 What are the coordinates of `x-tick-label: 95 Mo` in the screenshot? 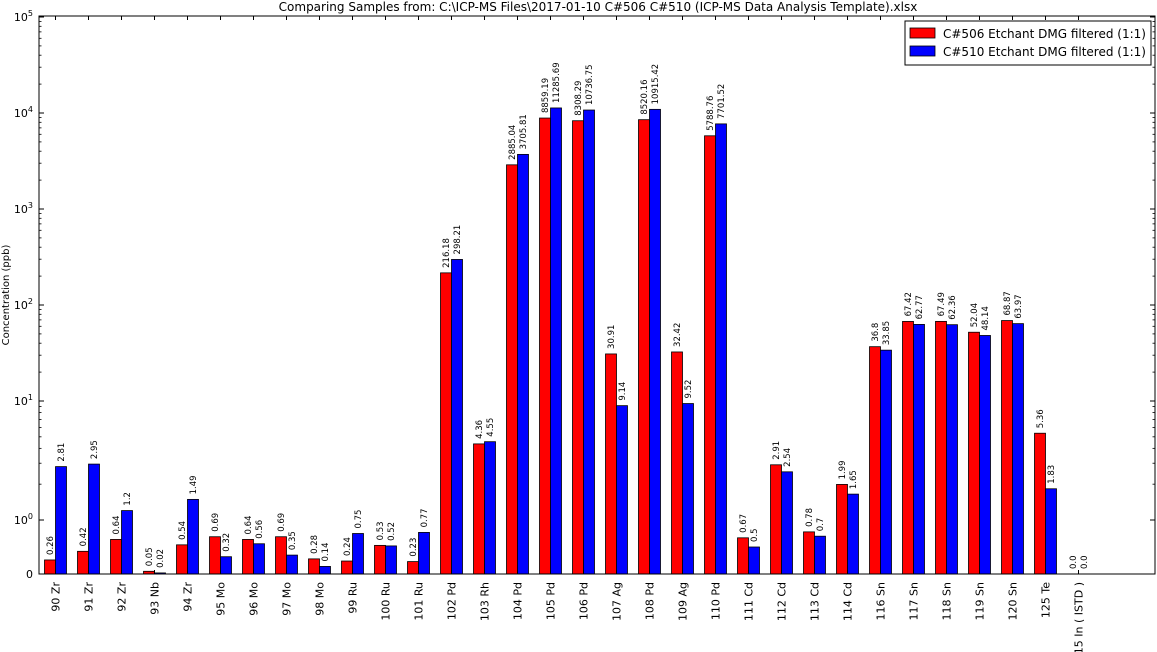 It's located at (221, 599).